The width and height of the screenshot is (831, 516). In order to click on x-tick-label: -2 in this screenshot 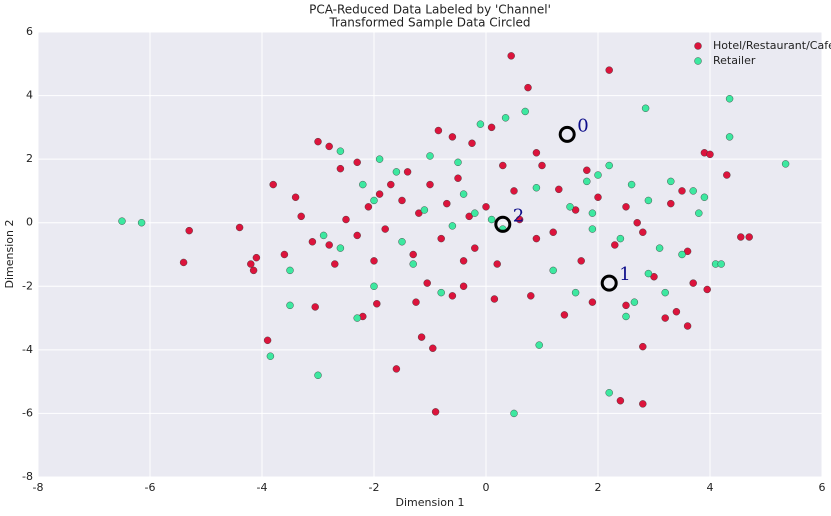, I will do `click(374, 487)`.